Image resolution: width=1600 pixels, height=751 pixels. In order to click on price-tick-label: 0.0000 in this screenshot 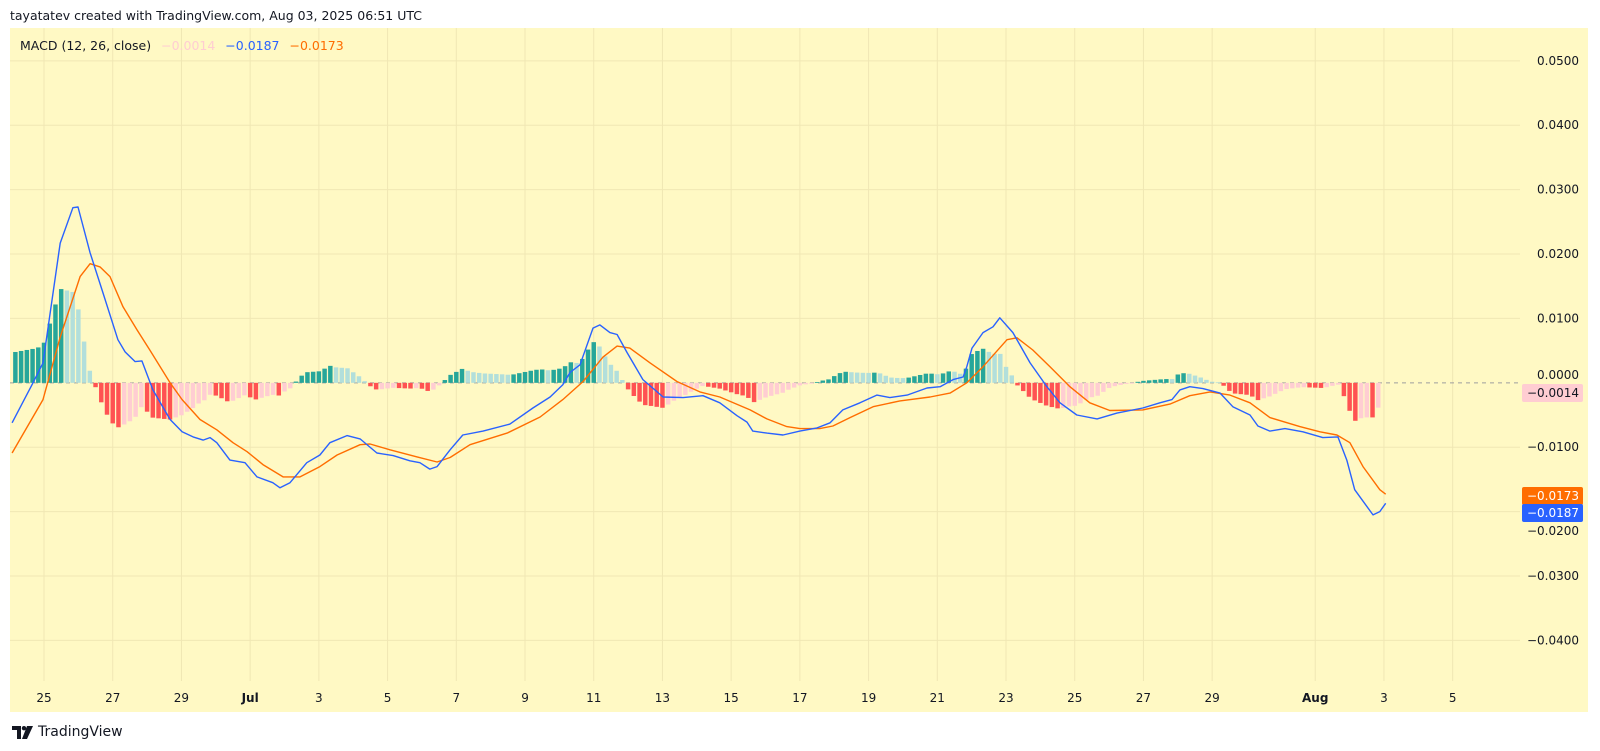, I will do `click(1558, 375)`.